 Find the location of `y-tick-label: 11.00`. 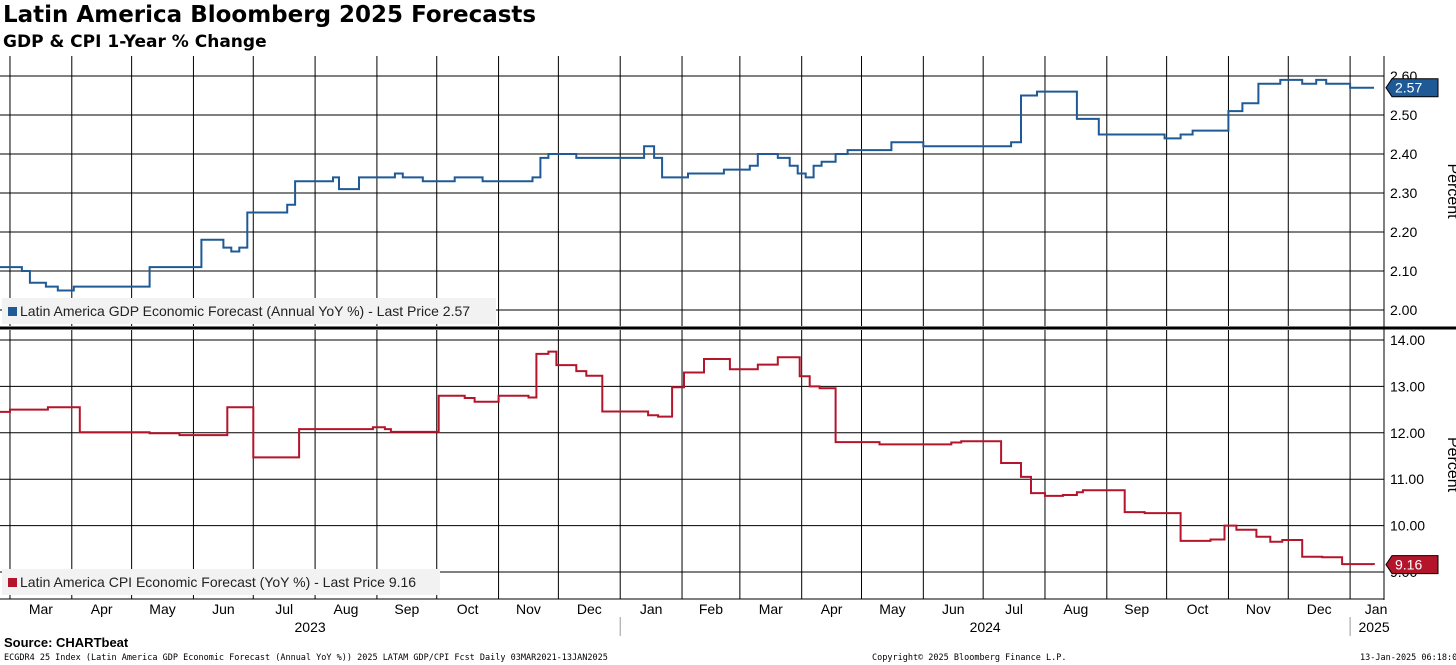

y-tick-label: 11.00 is located at coordinates (1407, 479).